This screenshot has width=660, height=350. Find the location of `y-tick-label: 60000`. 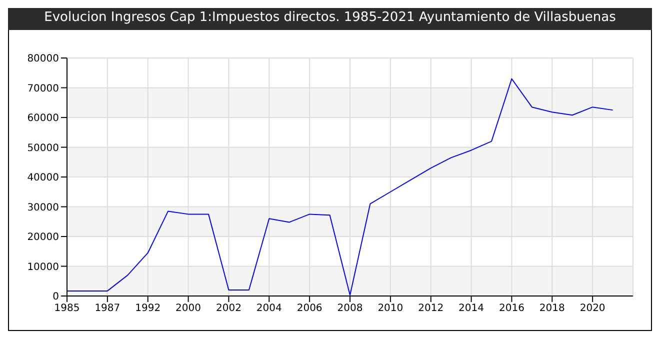

y-tick-label: 60000 is located at coordinates (43, 118).